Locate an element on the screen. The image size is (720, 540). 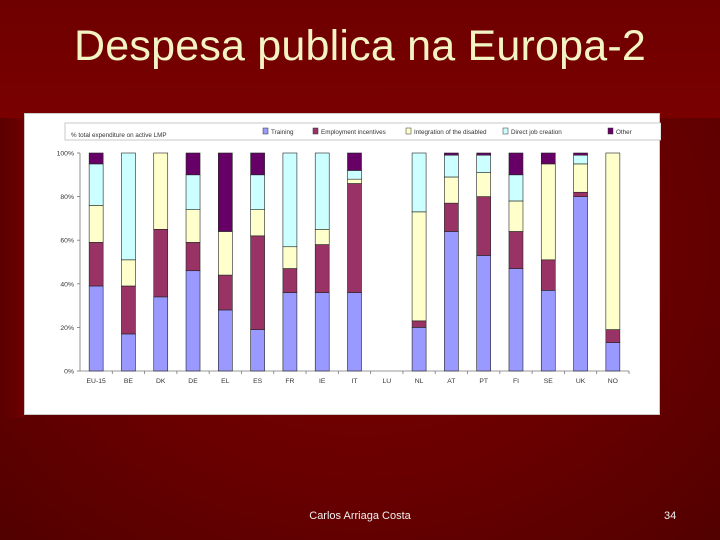
y-tick-label: 60% is located at coordinates (67, 241).